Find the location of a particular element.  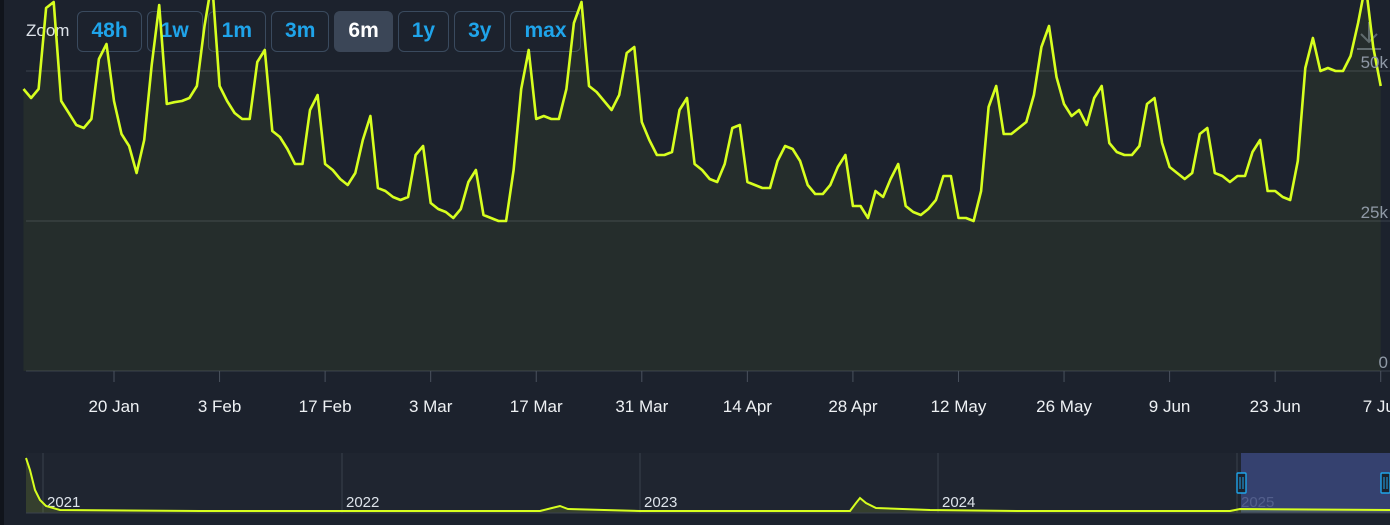

x-tick-label: 14 Apr is located at coordinates (747, 406).